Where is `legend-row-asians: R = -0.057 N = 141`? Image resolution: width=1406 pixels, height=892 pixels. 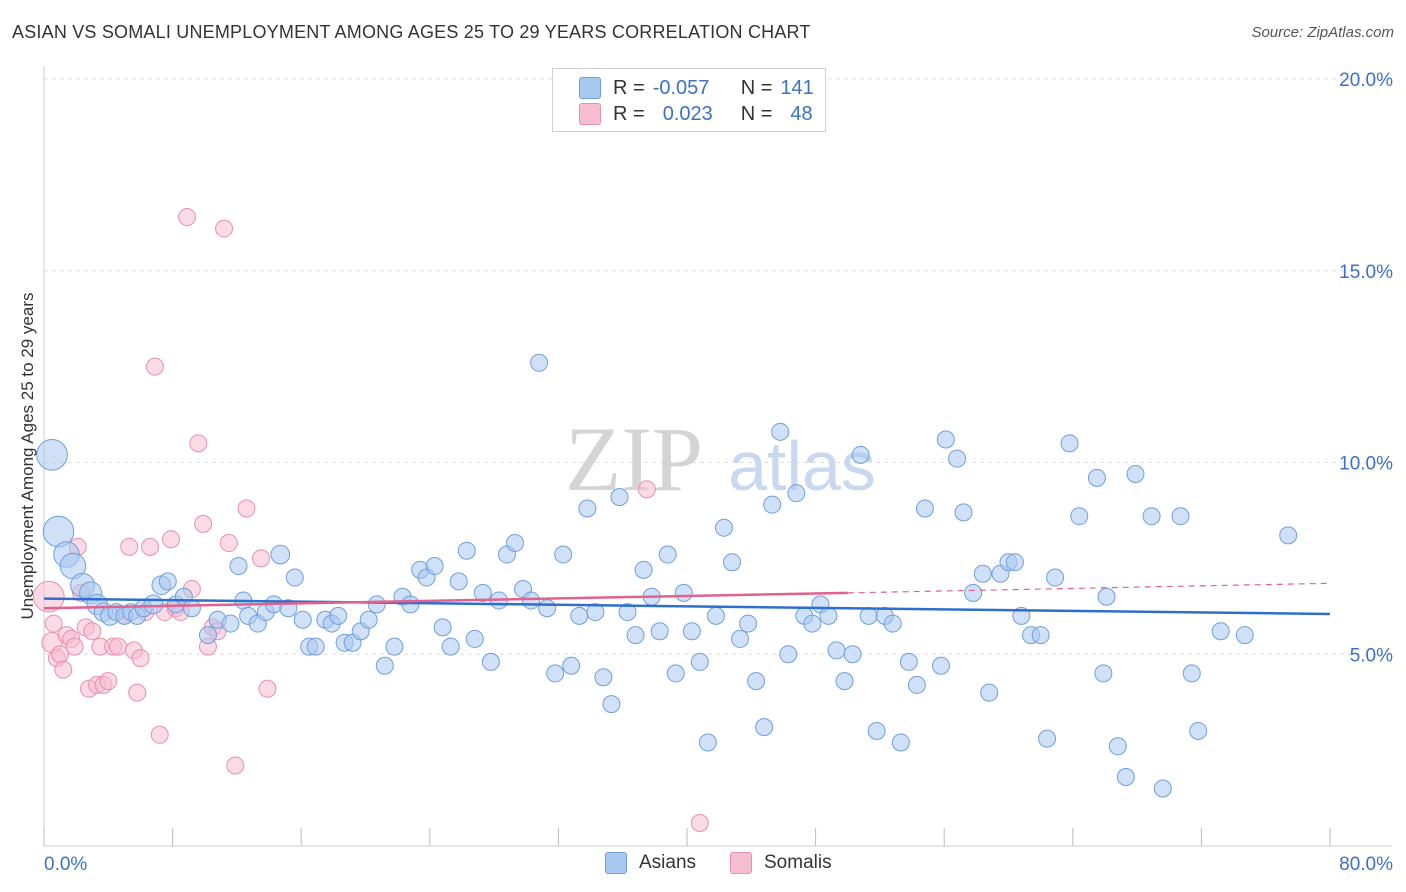
legend-row-asians: R = -0.057 N = 141 is located at coordinates (696, 88).